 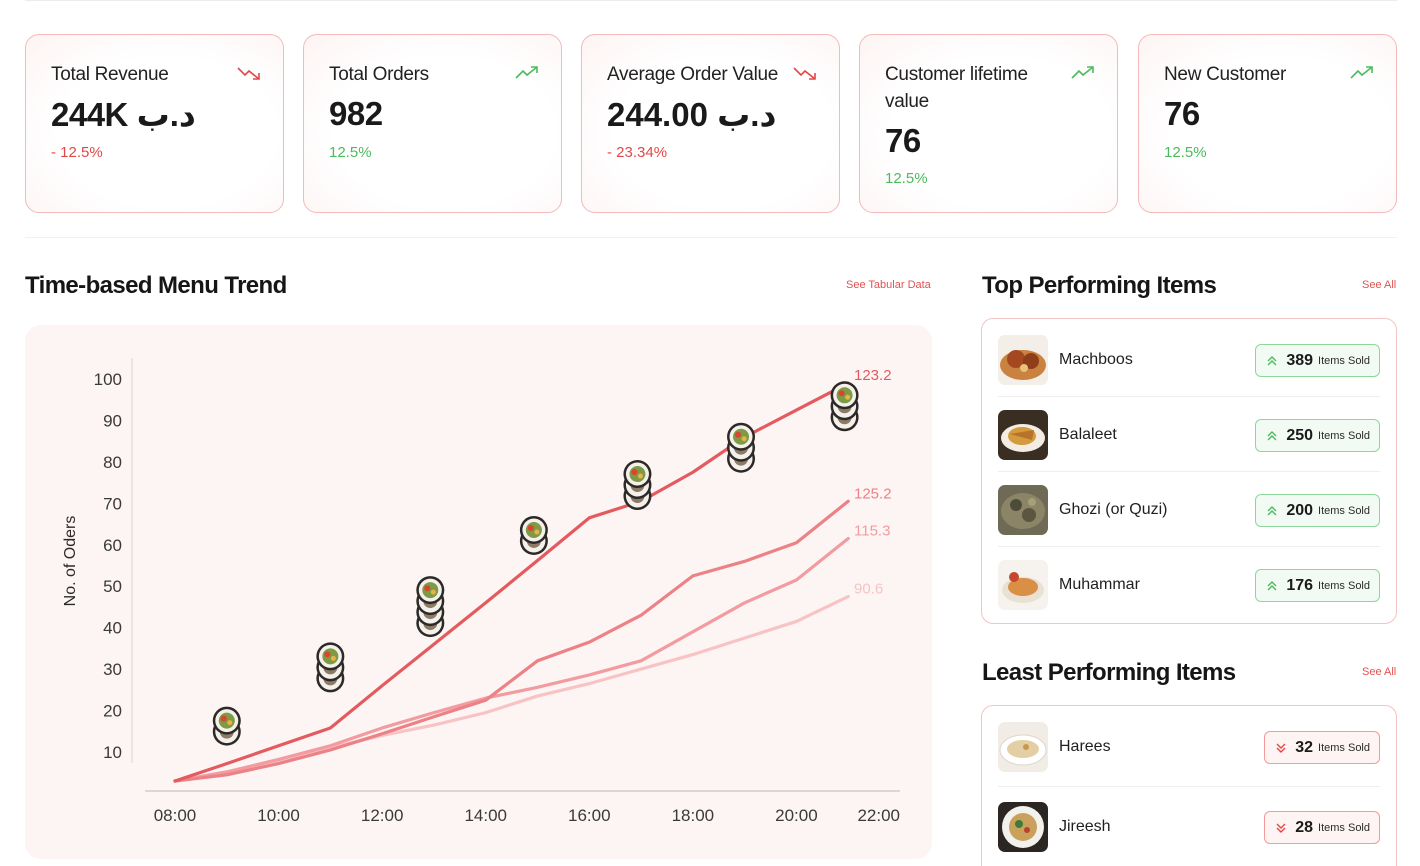 I want to click on items-sold-count: 176, so click(x=1300, y=585).